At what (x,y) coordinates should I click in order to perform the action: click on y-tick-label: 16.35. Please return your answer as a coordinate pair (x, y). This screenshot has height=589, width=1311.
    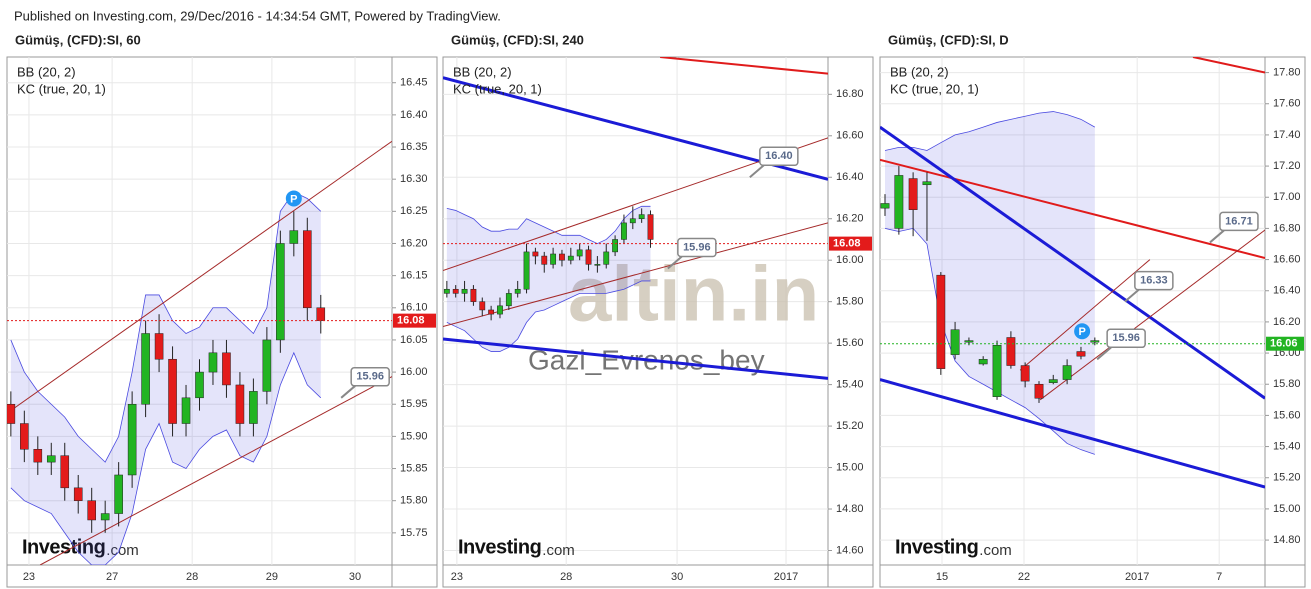
    Looking at the image, I should click on (414, 147).